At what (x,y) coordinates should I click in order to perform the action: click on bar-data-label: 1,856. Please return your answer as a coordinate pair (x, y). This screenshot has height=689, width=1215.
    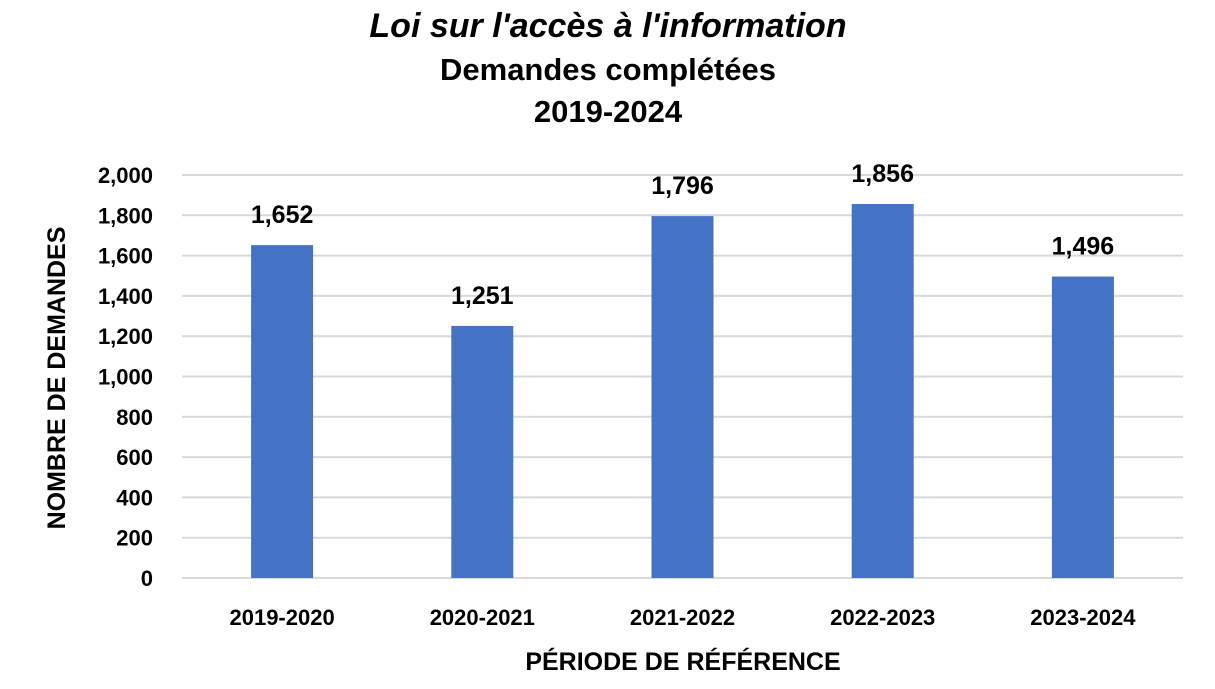
    Looking at the image, I should click on (882, 174).